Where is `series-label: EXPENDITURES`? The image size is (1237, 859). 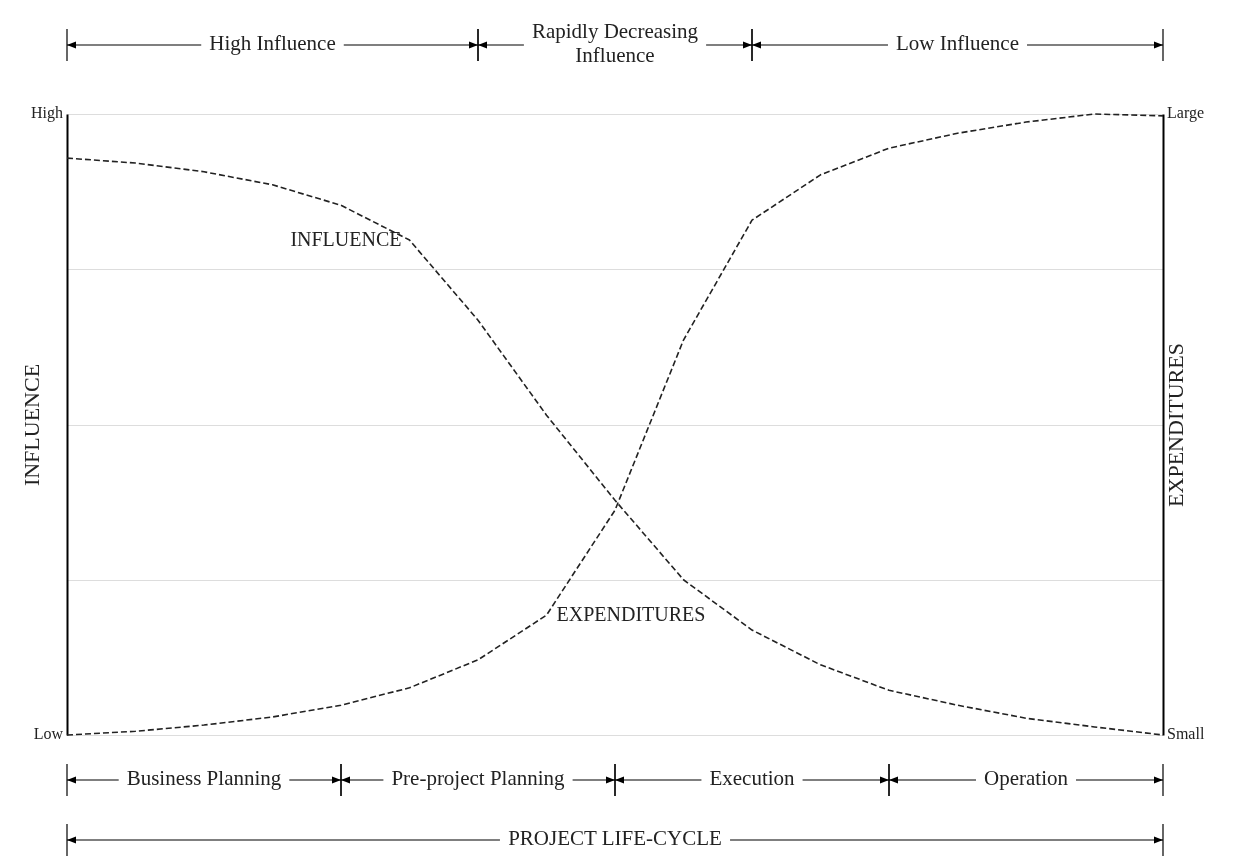
series-label: EXPENDITURES is located at coordinates (631, 614).